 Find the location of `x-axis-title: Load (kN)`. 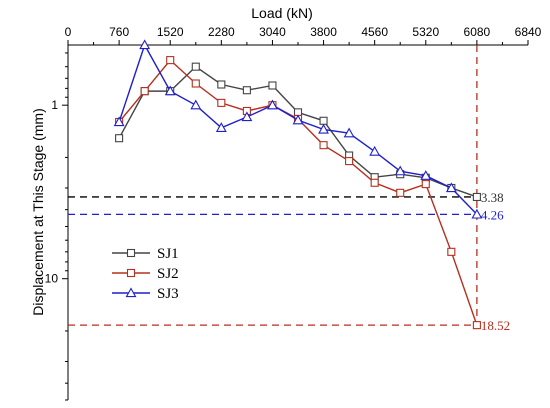

x-axis-title: Load (kN) is located at coordinates (281, 13).